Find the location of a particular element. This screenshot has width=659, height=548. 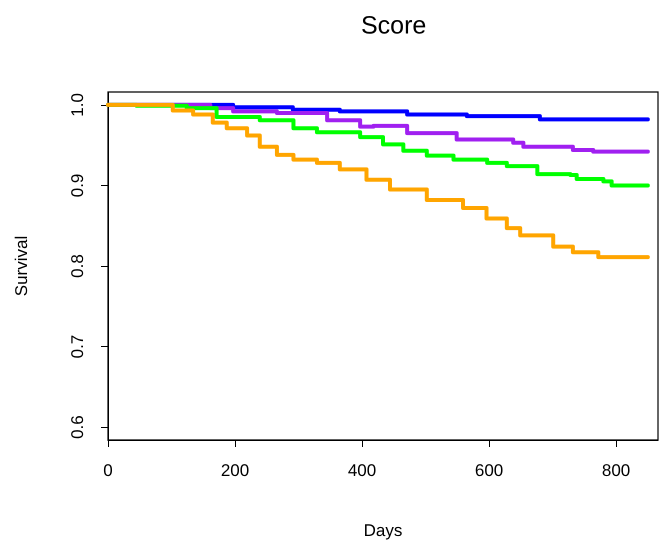

x-axis-title: Days is located at coordinates (383, 530).